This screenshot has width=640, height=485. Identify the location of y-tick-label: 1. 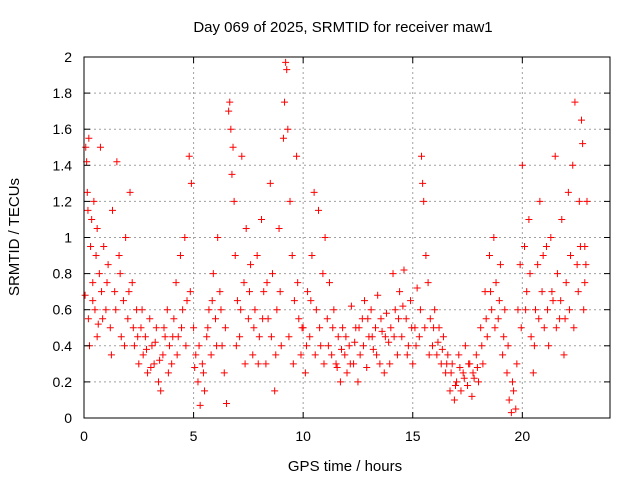
(68, 238).